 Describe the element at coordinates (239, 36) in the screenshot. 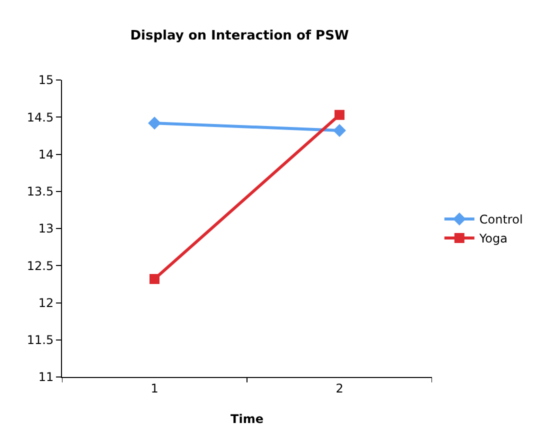

I see `chart-title: Display on Interaction of PSW` at that location.